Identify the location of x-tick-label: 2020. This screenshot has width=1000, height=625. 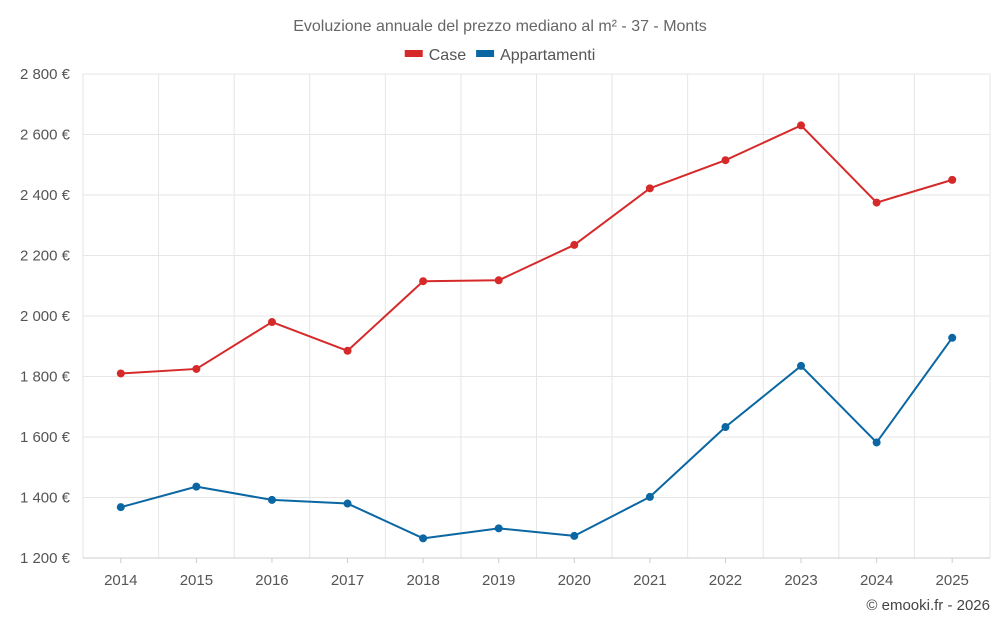
(574, 580).